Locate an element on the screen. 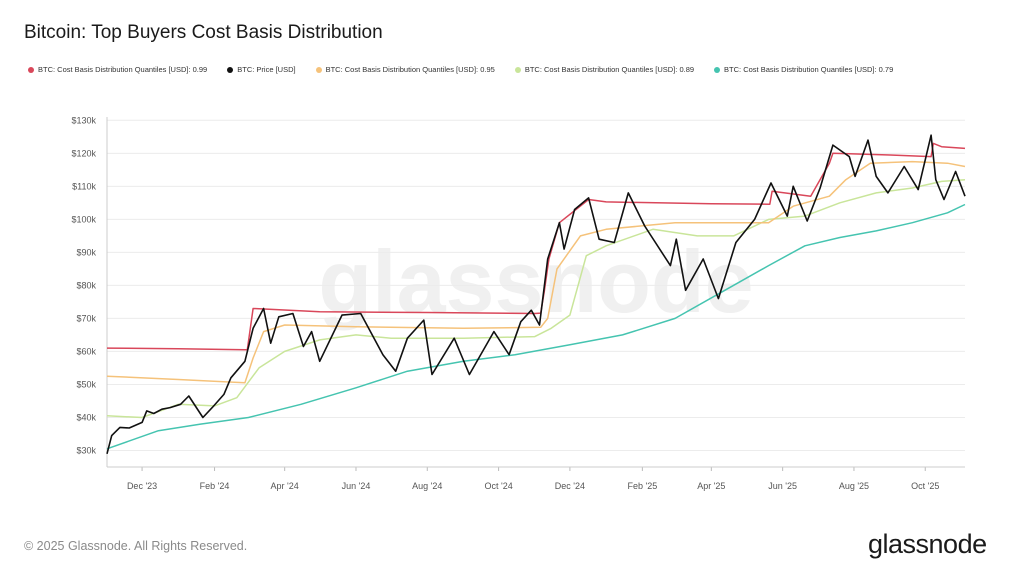 The image size is (1024, 576). y-tick-label: $100k is located at coordinates (83, 219).